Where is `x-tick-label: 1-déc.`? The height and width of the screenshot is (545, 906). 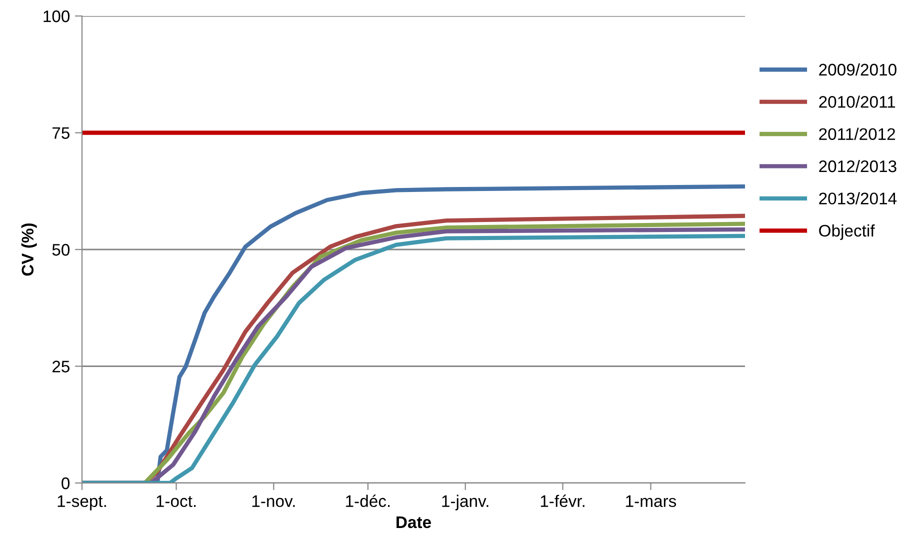 x-tick-label: 1-déc. is located at coordinates (368, 501).